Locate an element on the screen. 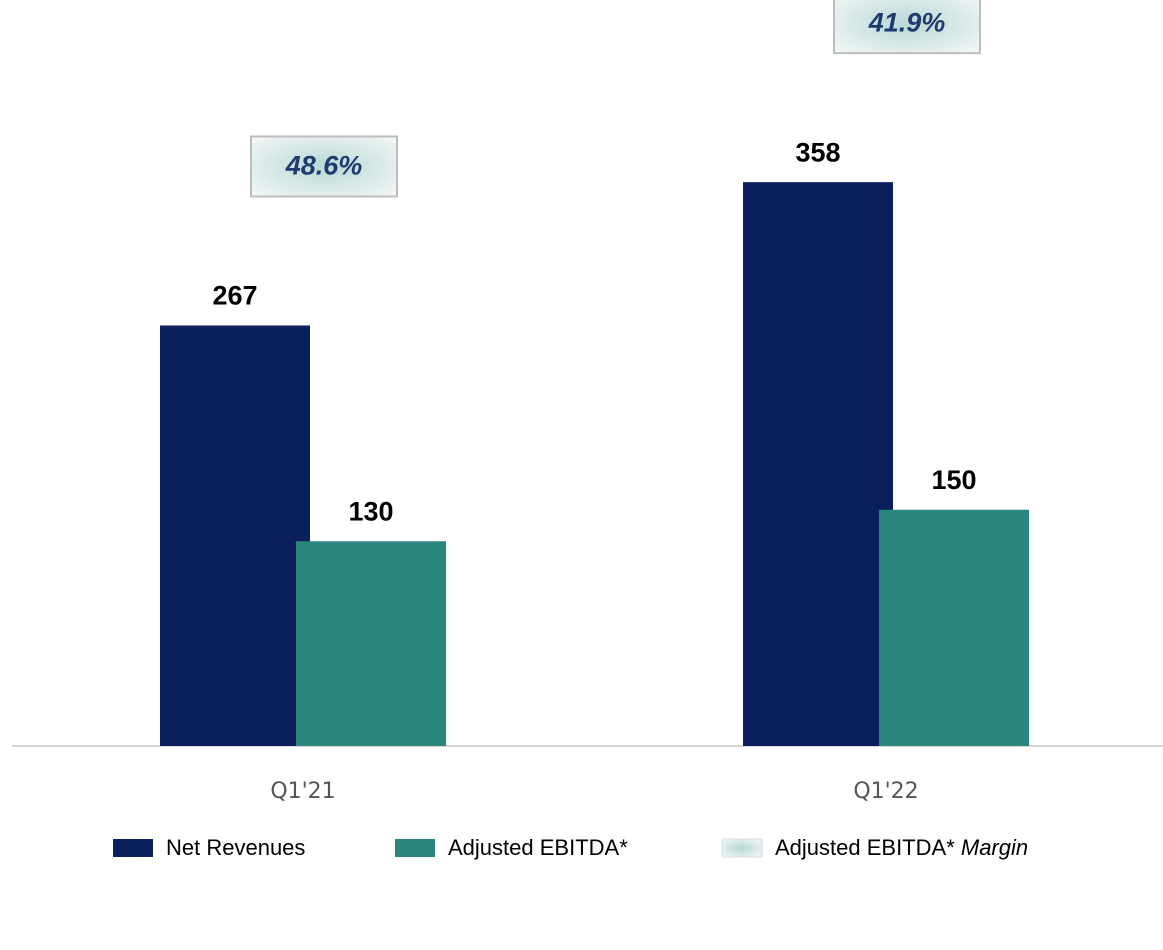 The width and height of the screenshot is (1163, 950). legend-label: Adjusted EBITDA* is located at coordinates (538, 847).